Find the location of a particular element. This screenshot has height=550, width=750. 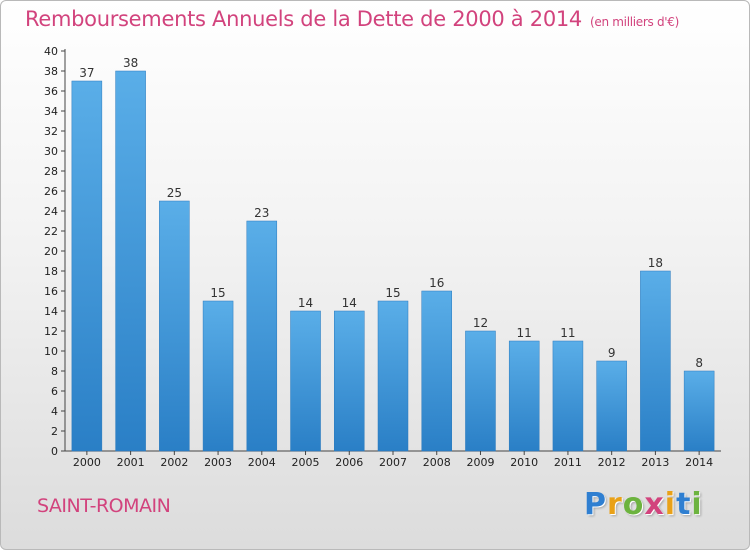

y-tick-label: 10 is located at coordinates (51, 351).